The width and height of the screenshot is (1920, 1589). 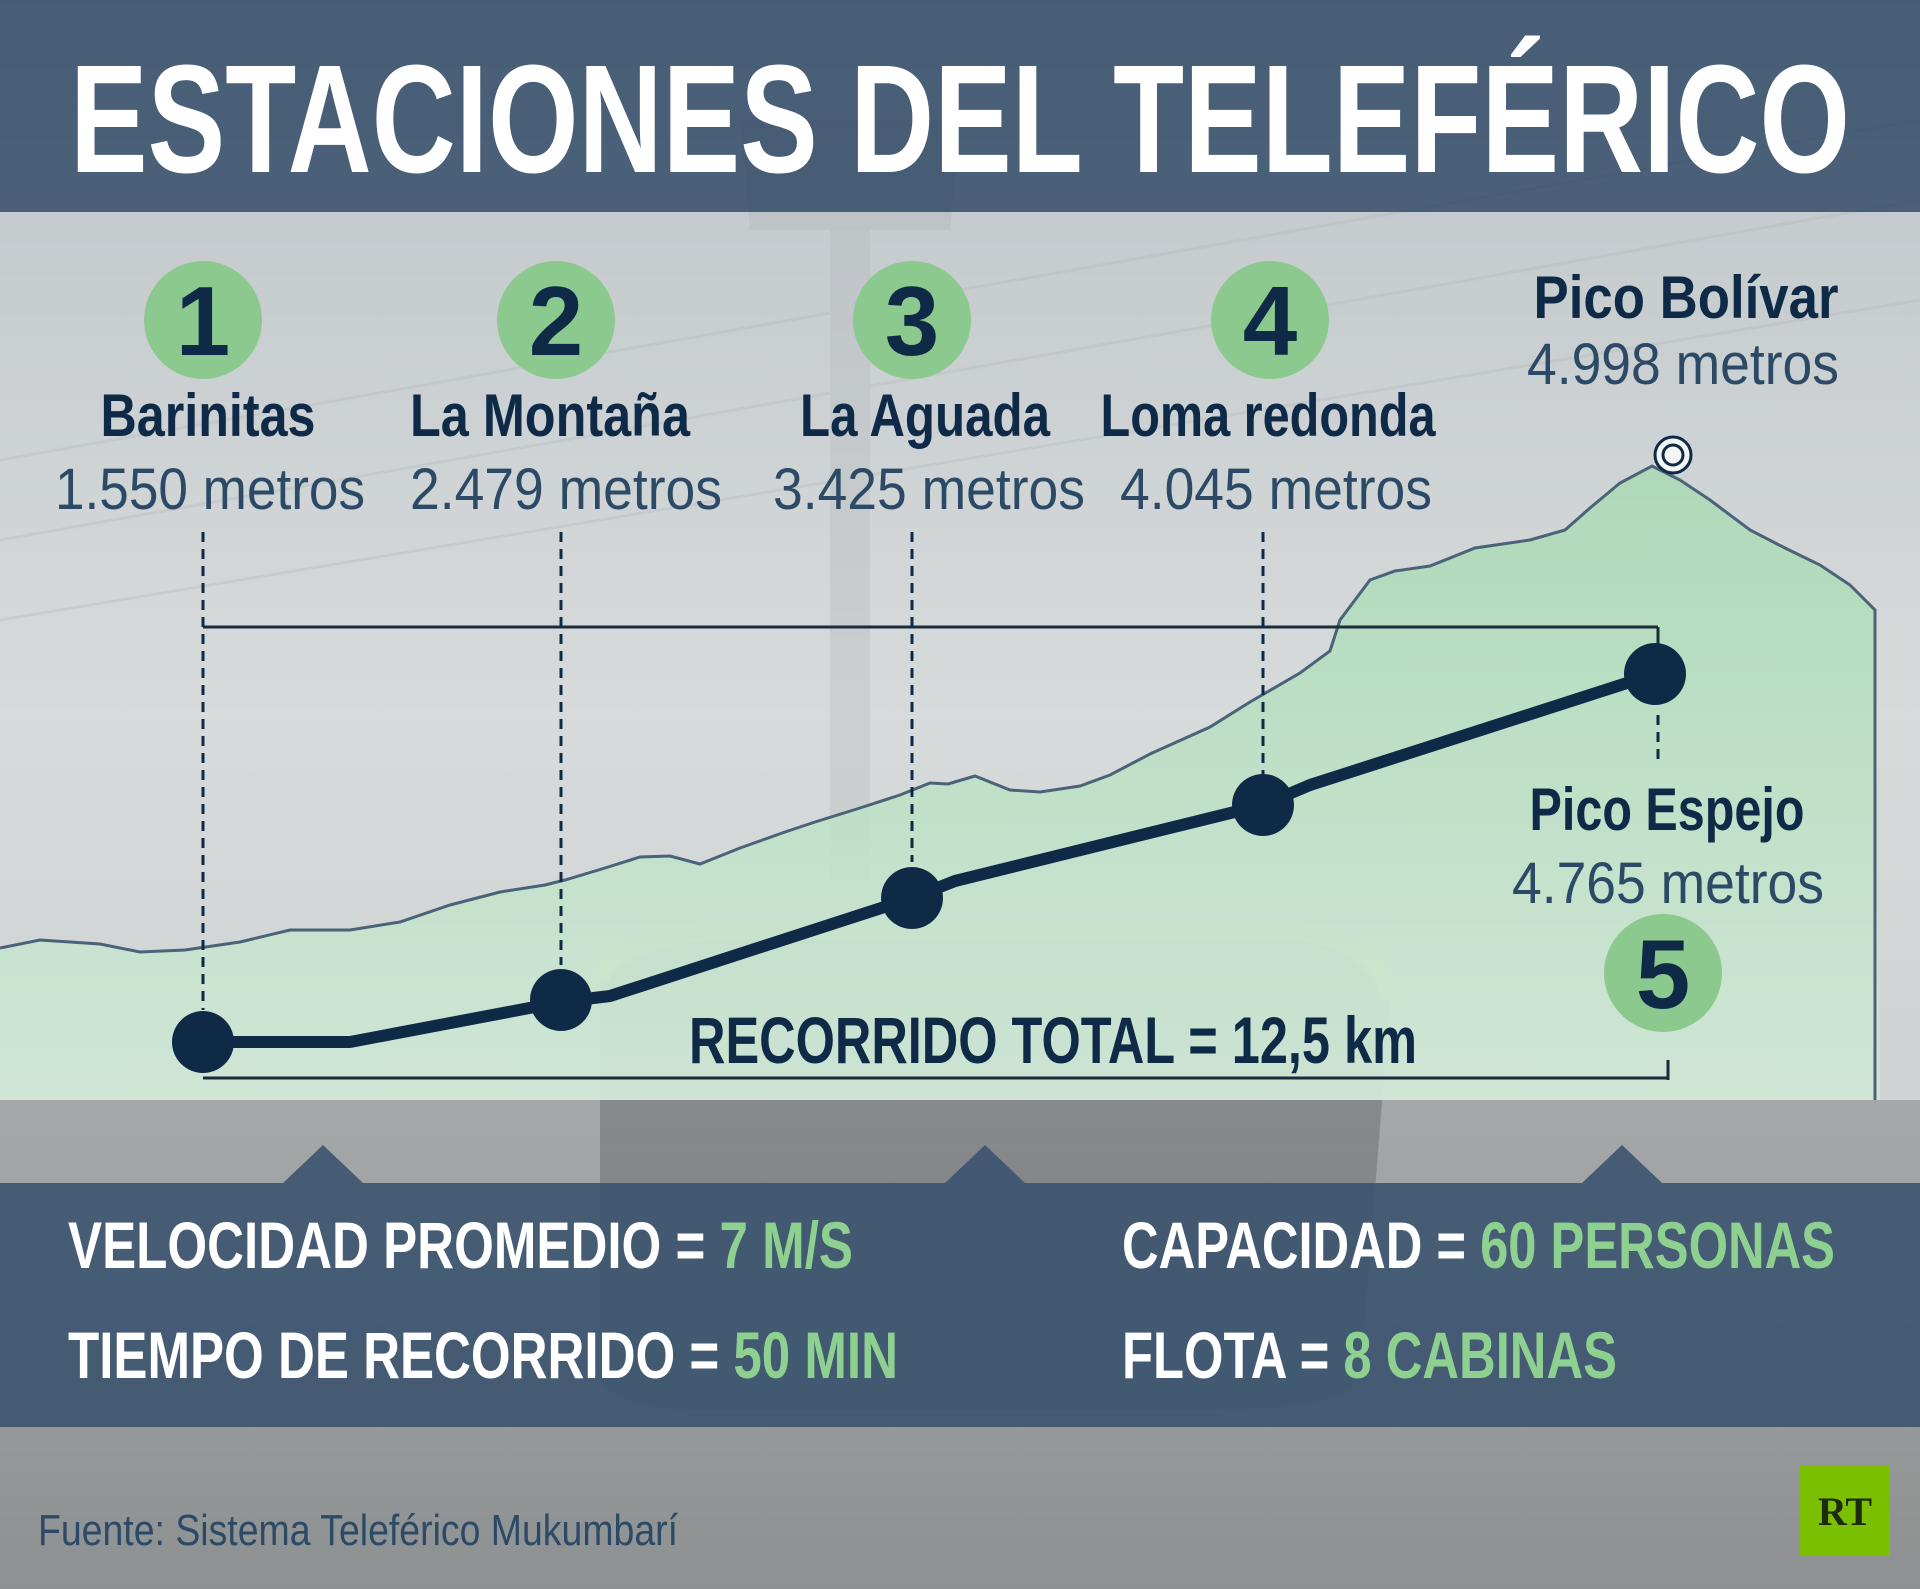 I want to click on station-elevation-1: 1.550 metros, so click(x=210, y=489).